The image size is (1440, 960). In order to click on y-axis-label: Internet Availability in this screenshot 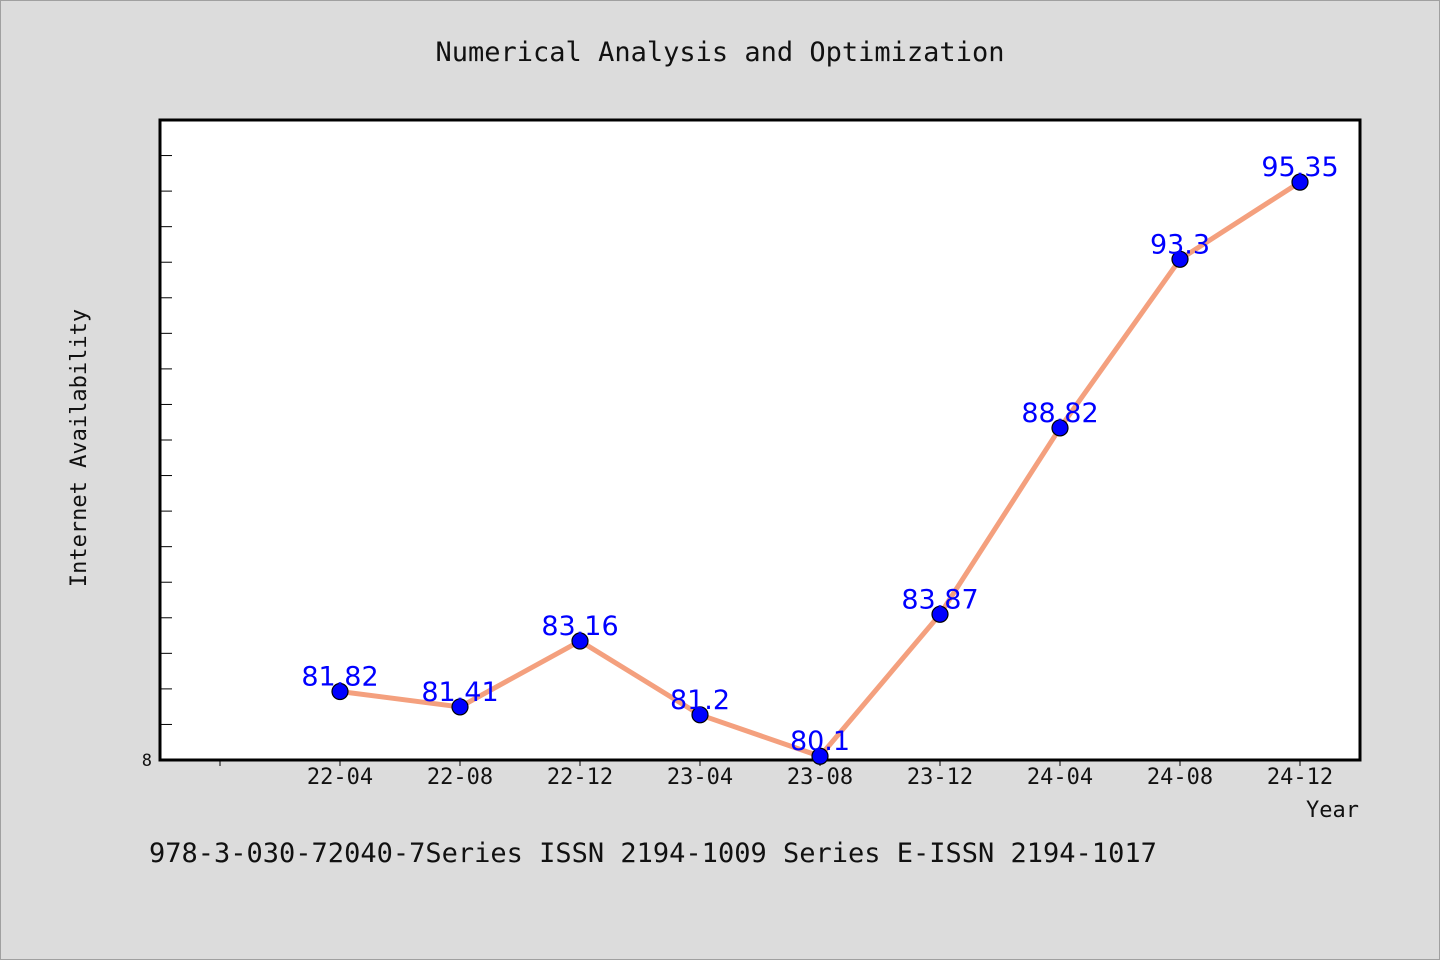, I will do `click(79, 448)`.